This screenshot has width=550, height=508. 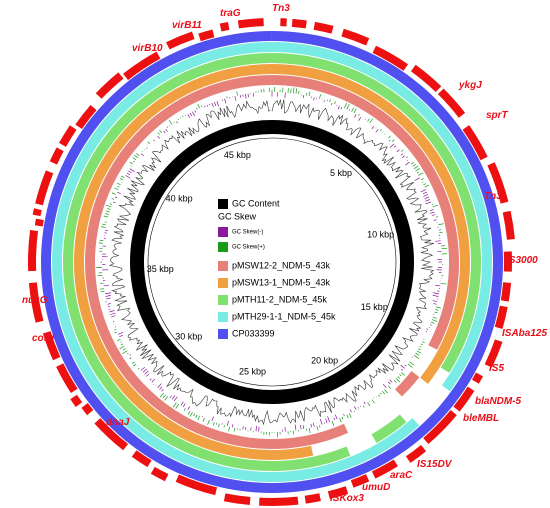 What do you see at coordinates (522, 260) in the screenshot?
I see `gene-label: IS3000` at bounding box center [522, 260].